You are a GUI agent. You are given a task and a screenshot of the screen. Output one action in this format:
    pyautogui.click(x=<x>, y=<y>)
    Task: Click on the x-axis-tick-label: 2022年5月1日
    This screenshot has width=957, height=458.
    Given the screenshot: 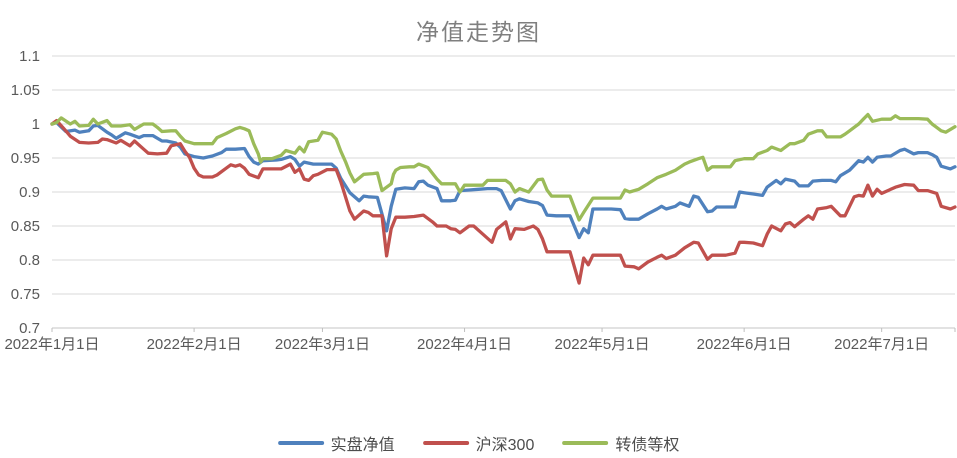 What is the action you would take?
    pyautogui.click(x=602, y=344)
    